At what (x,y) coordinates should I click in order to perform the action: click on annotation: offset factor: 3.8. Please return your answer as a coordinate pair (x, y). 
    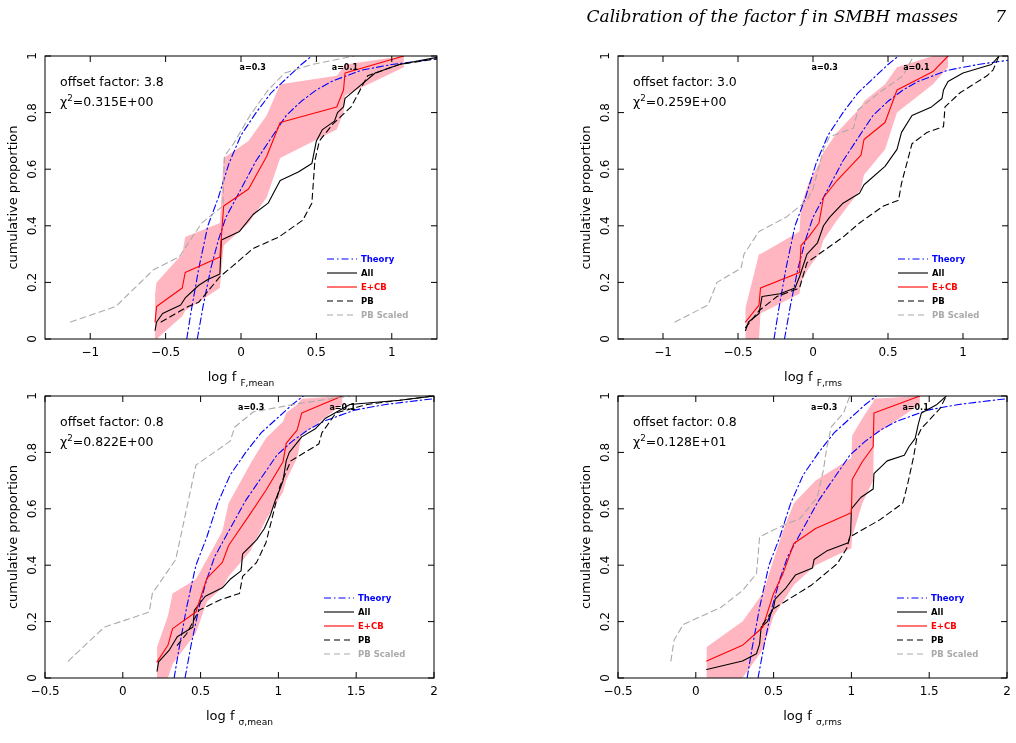
    Looking at the image, I should click on (112, 81).